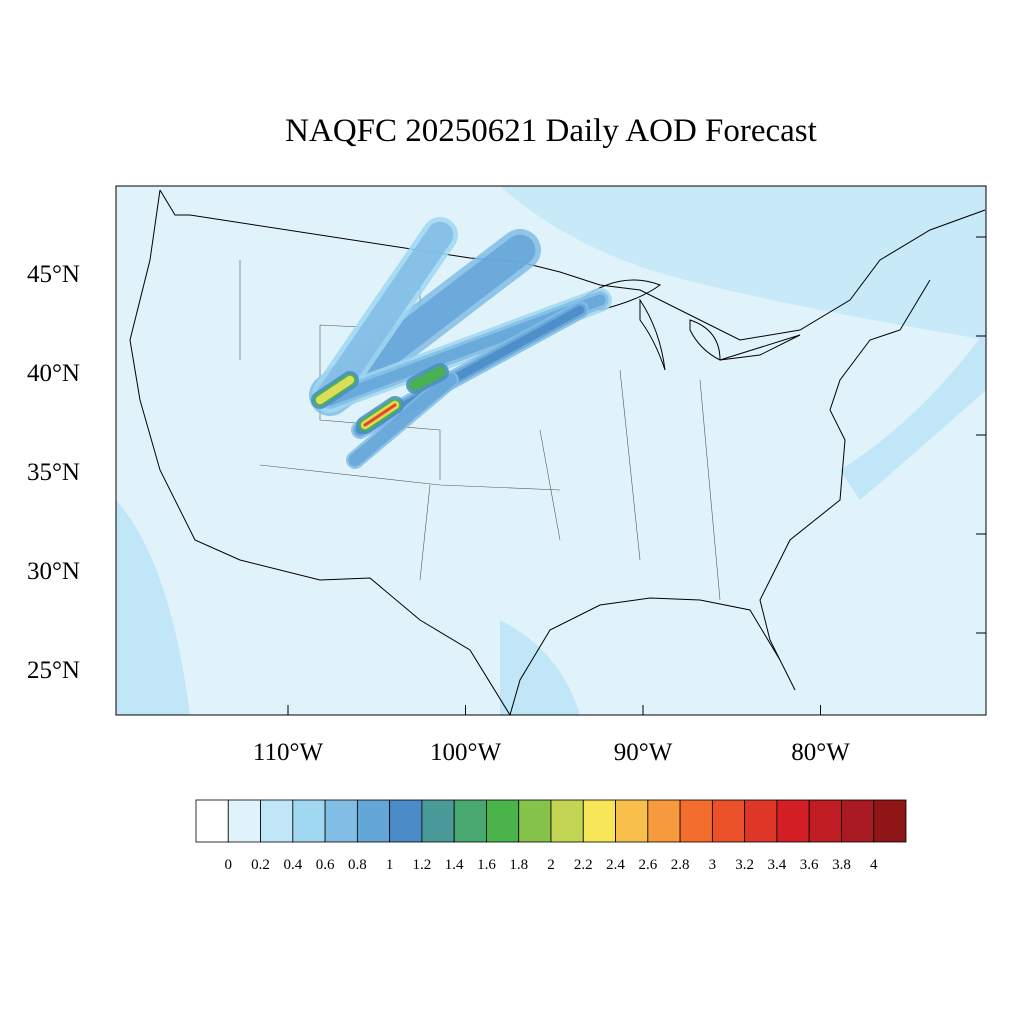  What do you see at coordinates (454, 865) in the screenshot?
I see `colorbar-label: 1.4` at bounding box center [454, 865].